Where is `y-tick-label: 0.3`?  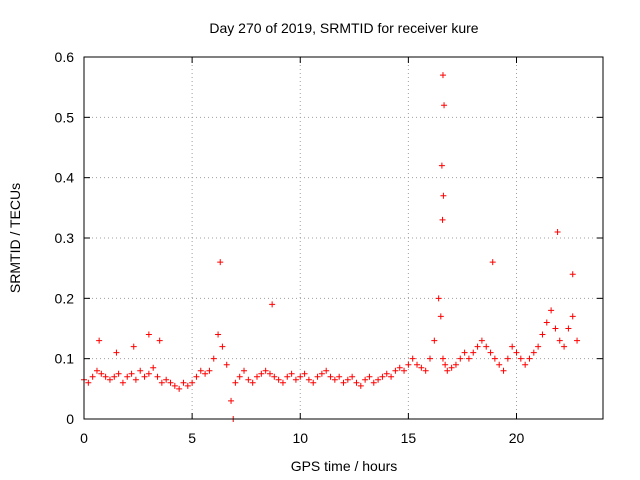
y-tick-label: 0.3 is located at coordinates (65, 238).